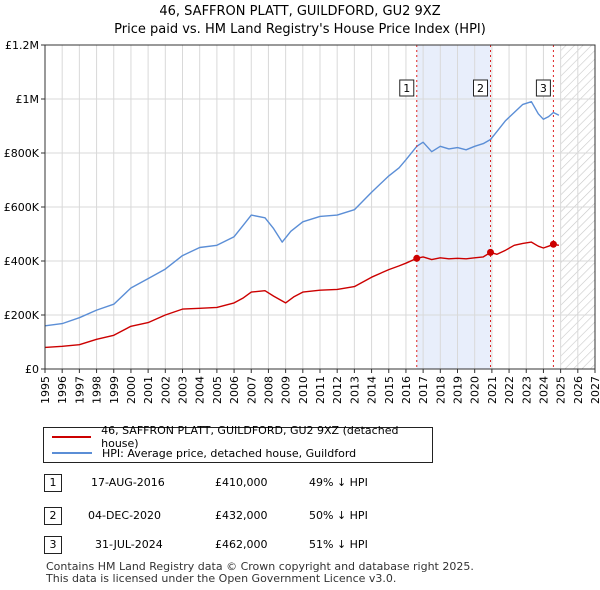 This screenshot has height=590, width=600. I want to click on y-tick-label: £800K, so click(22, 153).